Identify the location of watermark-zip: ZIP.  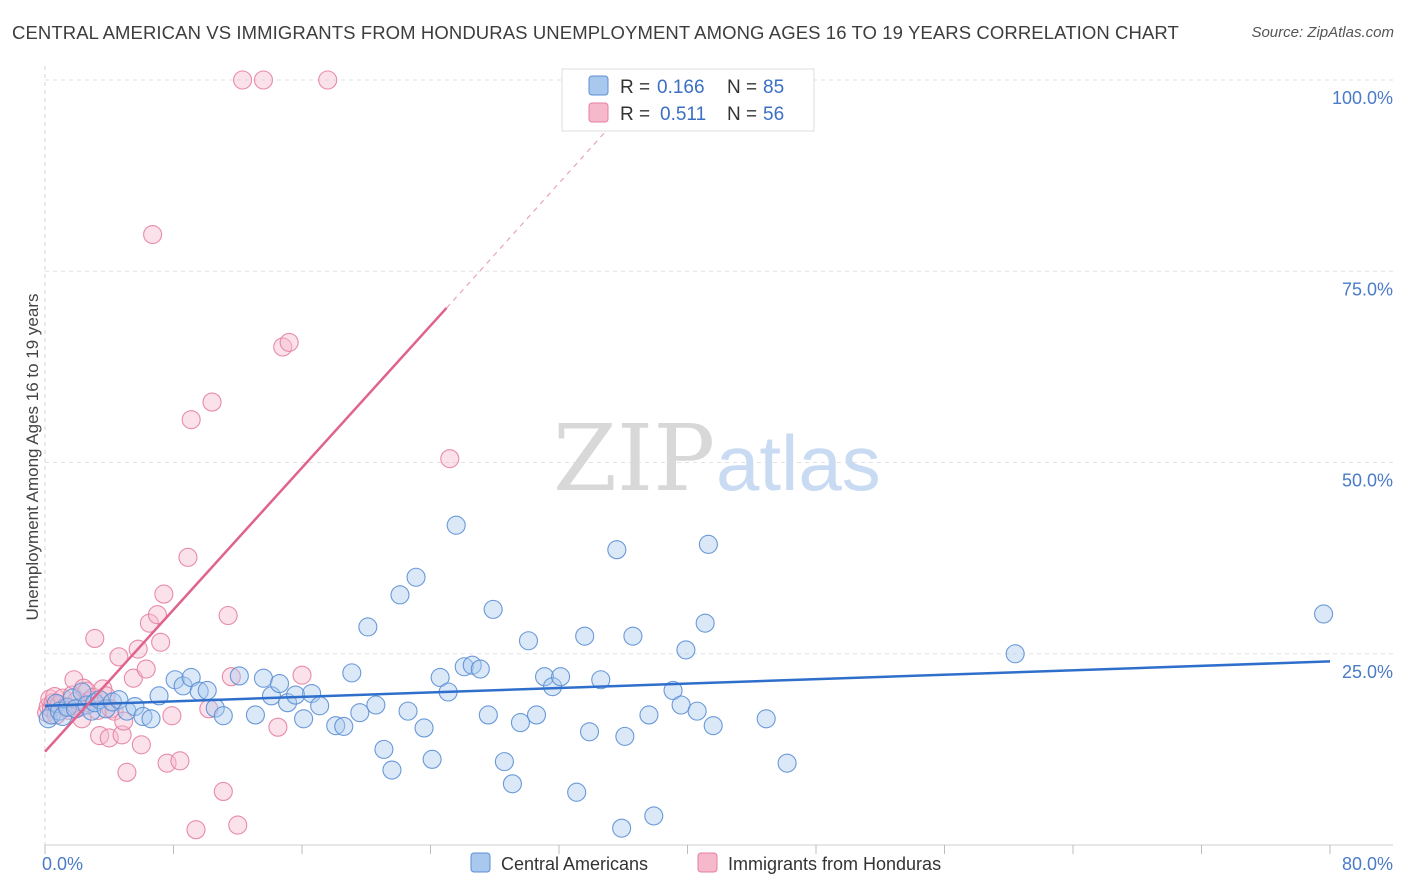
(634, 458).